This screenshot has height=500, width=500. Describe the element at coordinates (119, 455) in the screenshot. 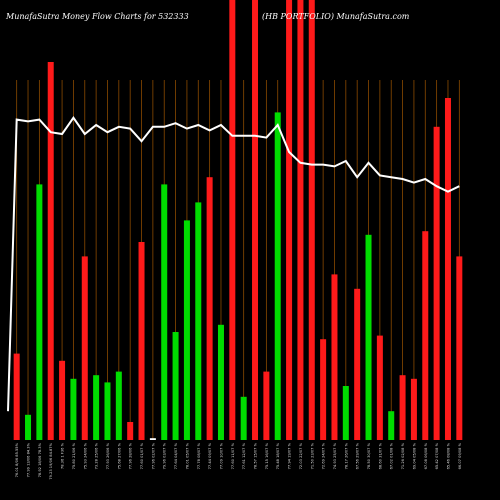

I see `x-tick-label: 75.68 27/06 %` at that location.